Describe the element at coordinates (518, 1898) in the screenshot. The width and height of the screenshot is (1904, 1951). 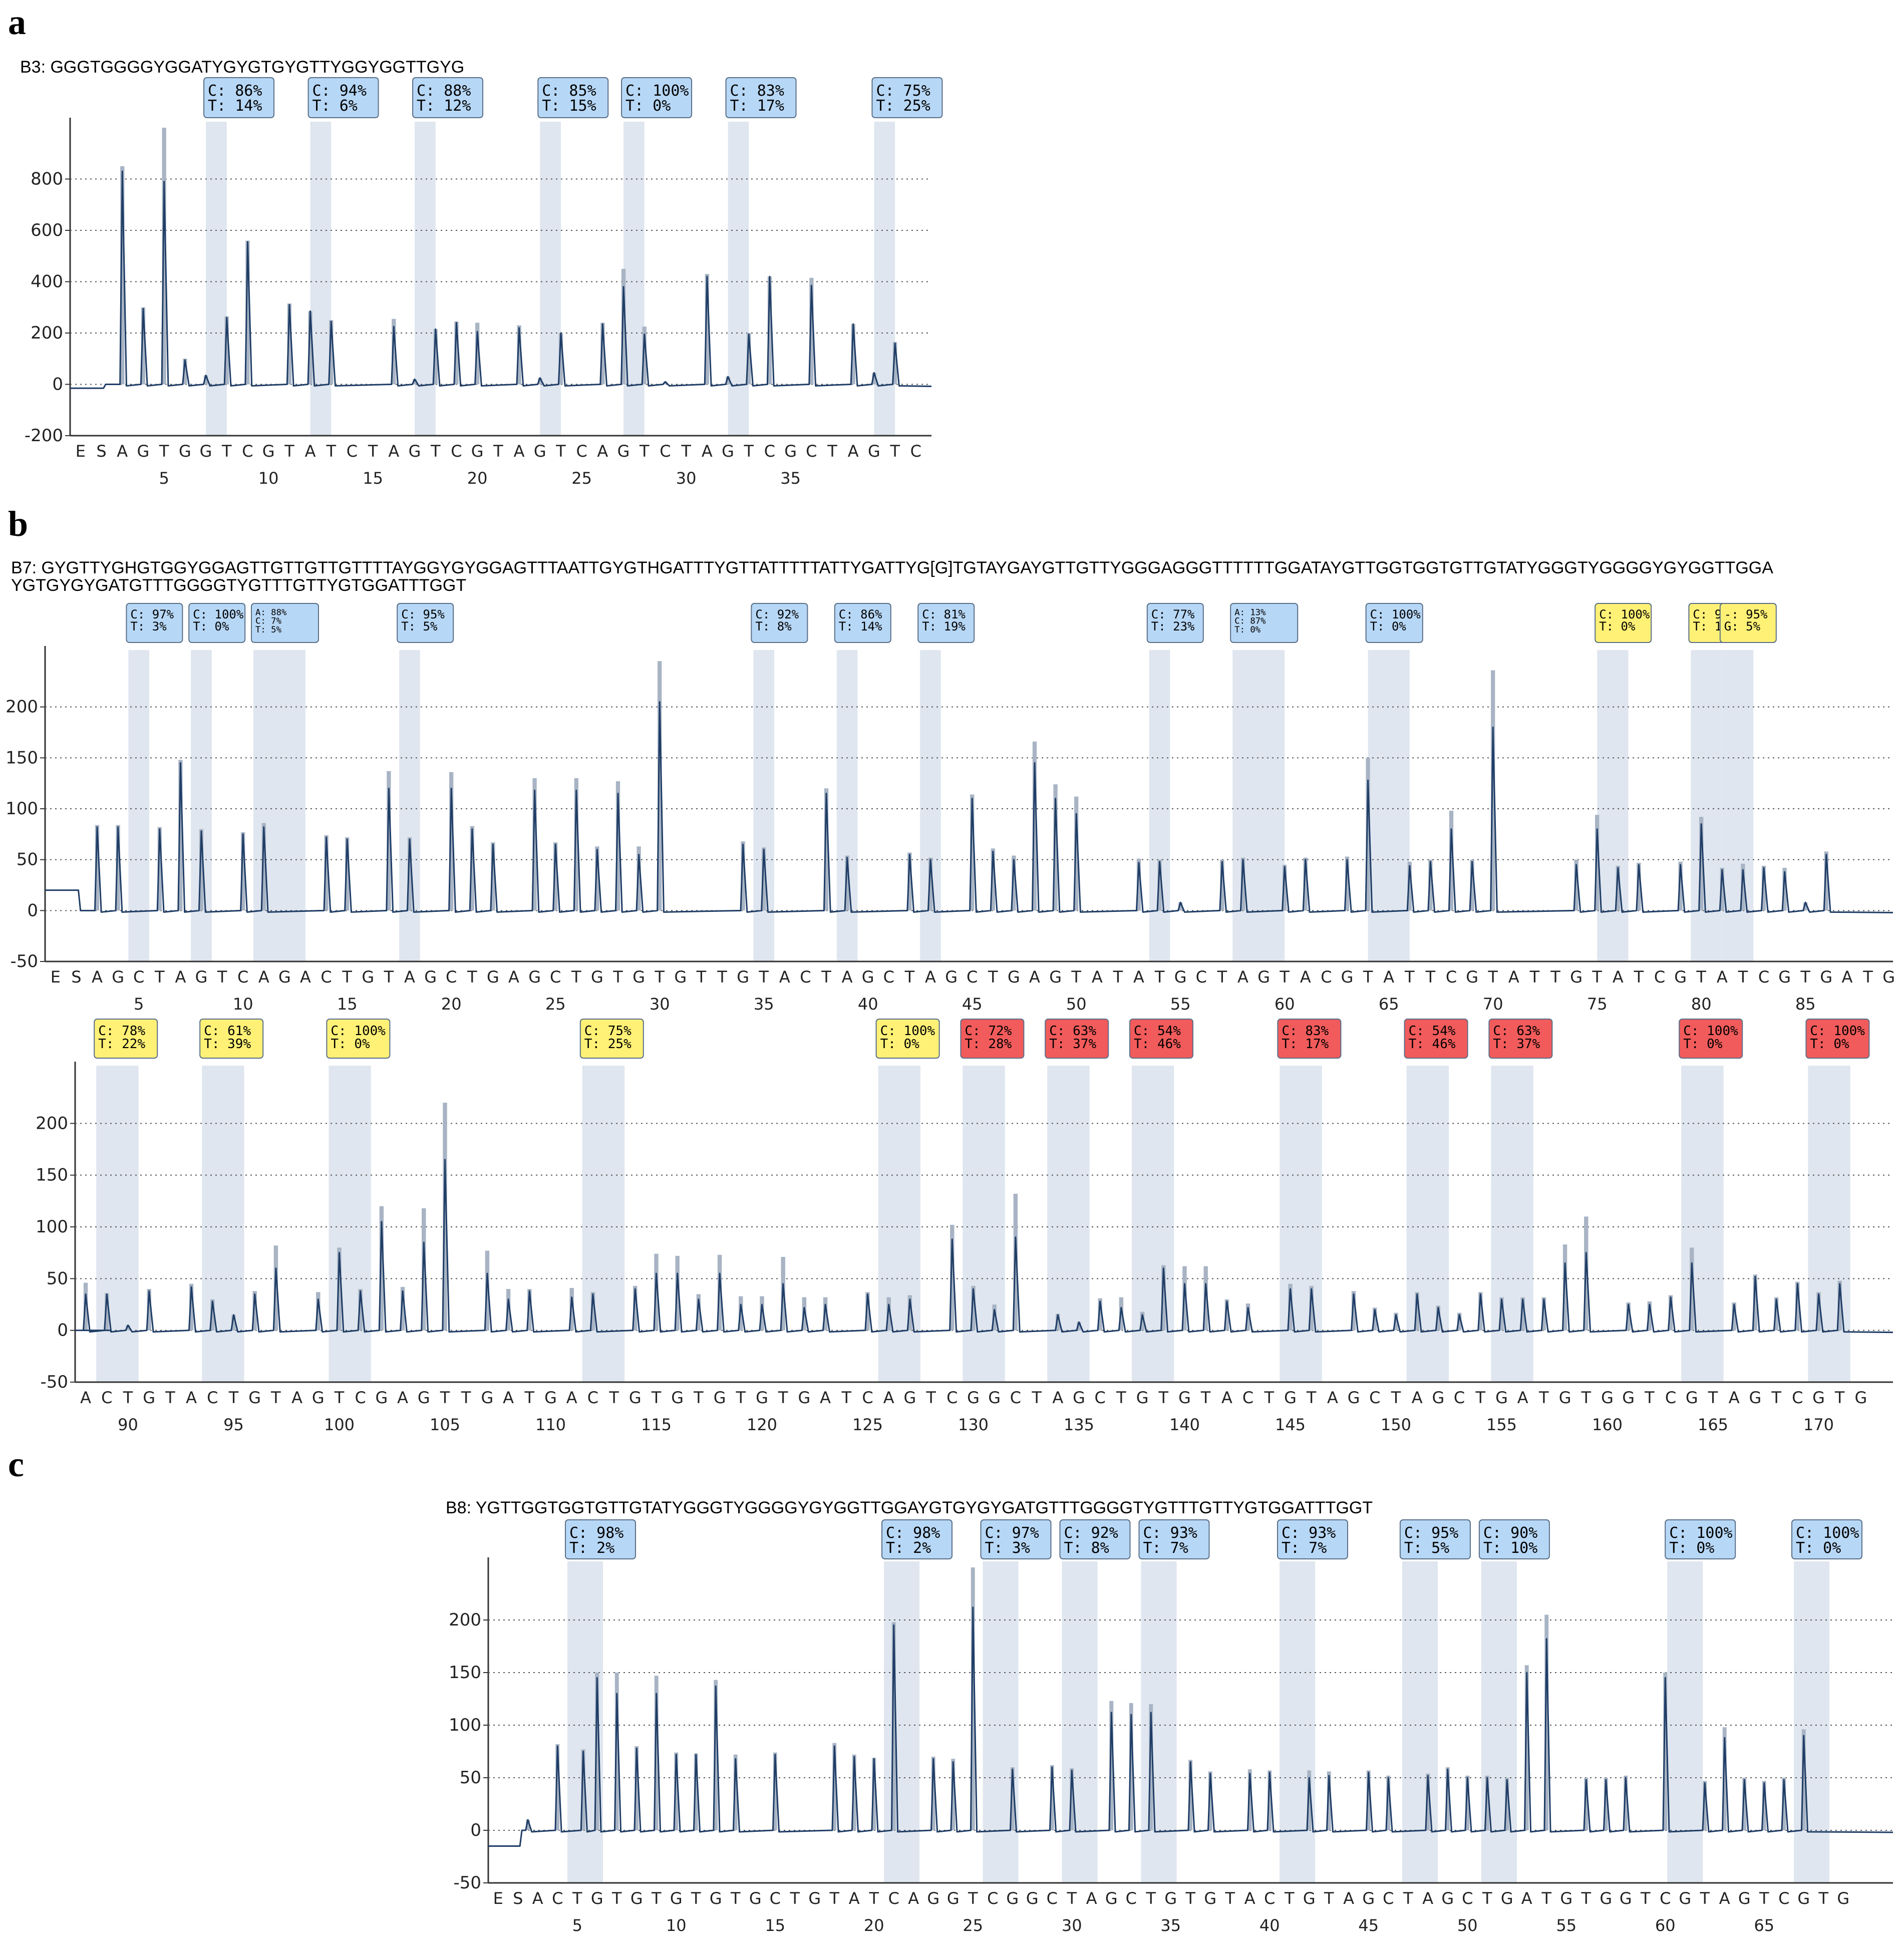
I see `x-nucleotide-label: S` at that location.